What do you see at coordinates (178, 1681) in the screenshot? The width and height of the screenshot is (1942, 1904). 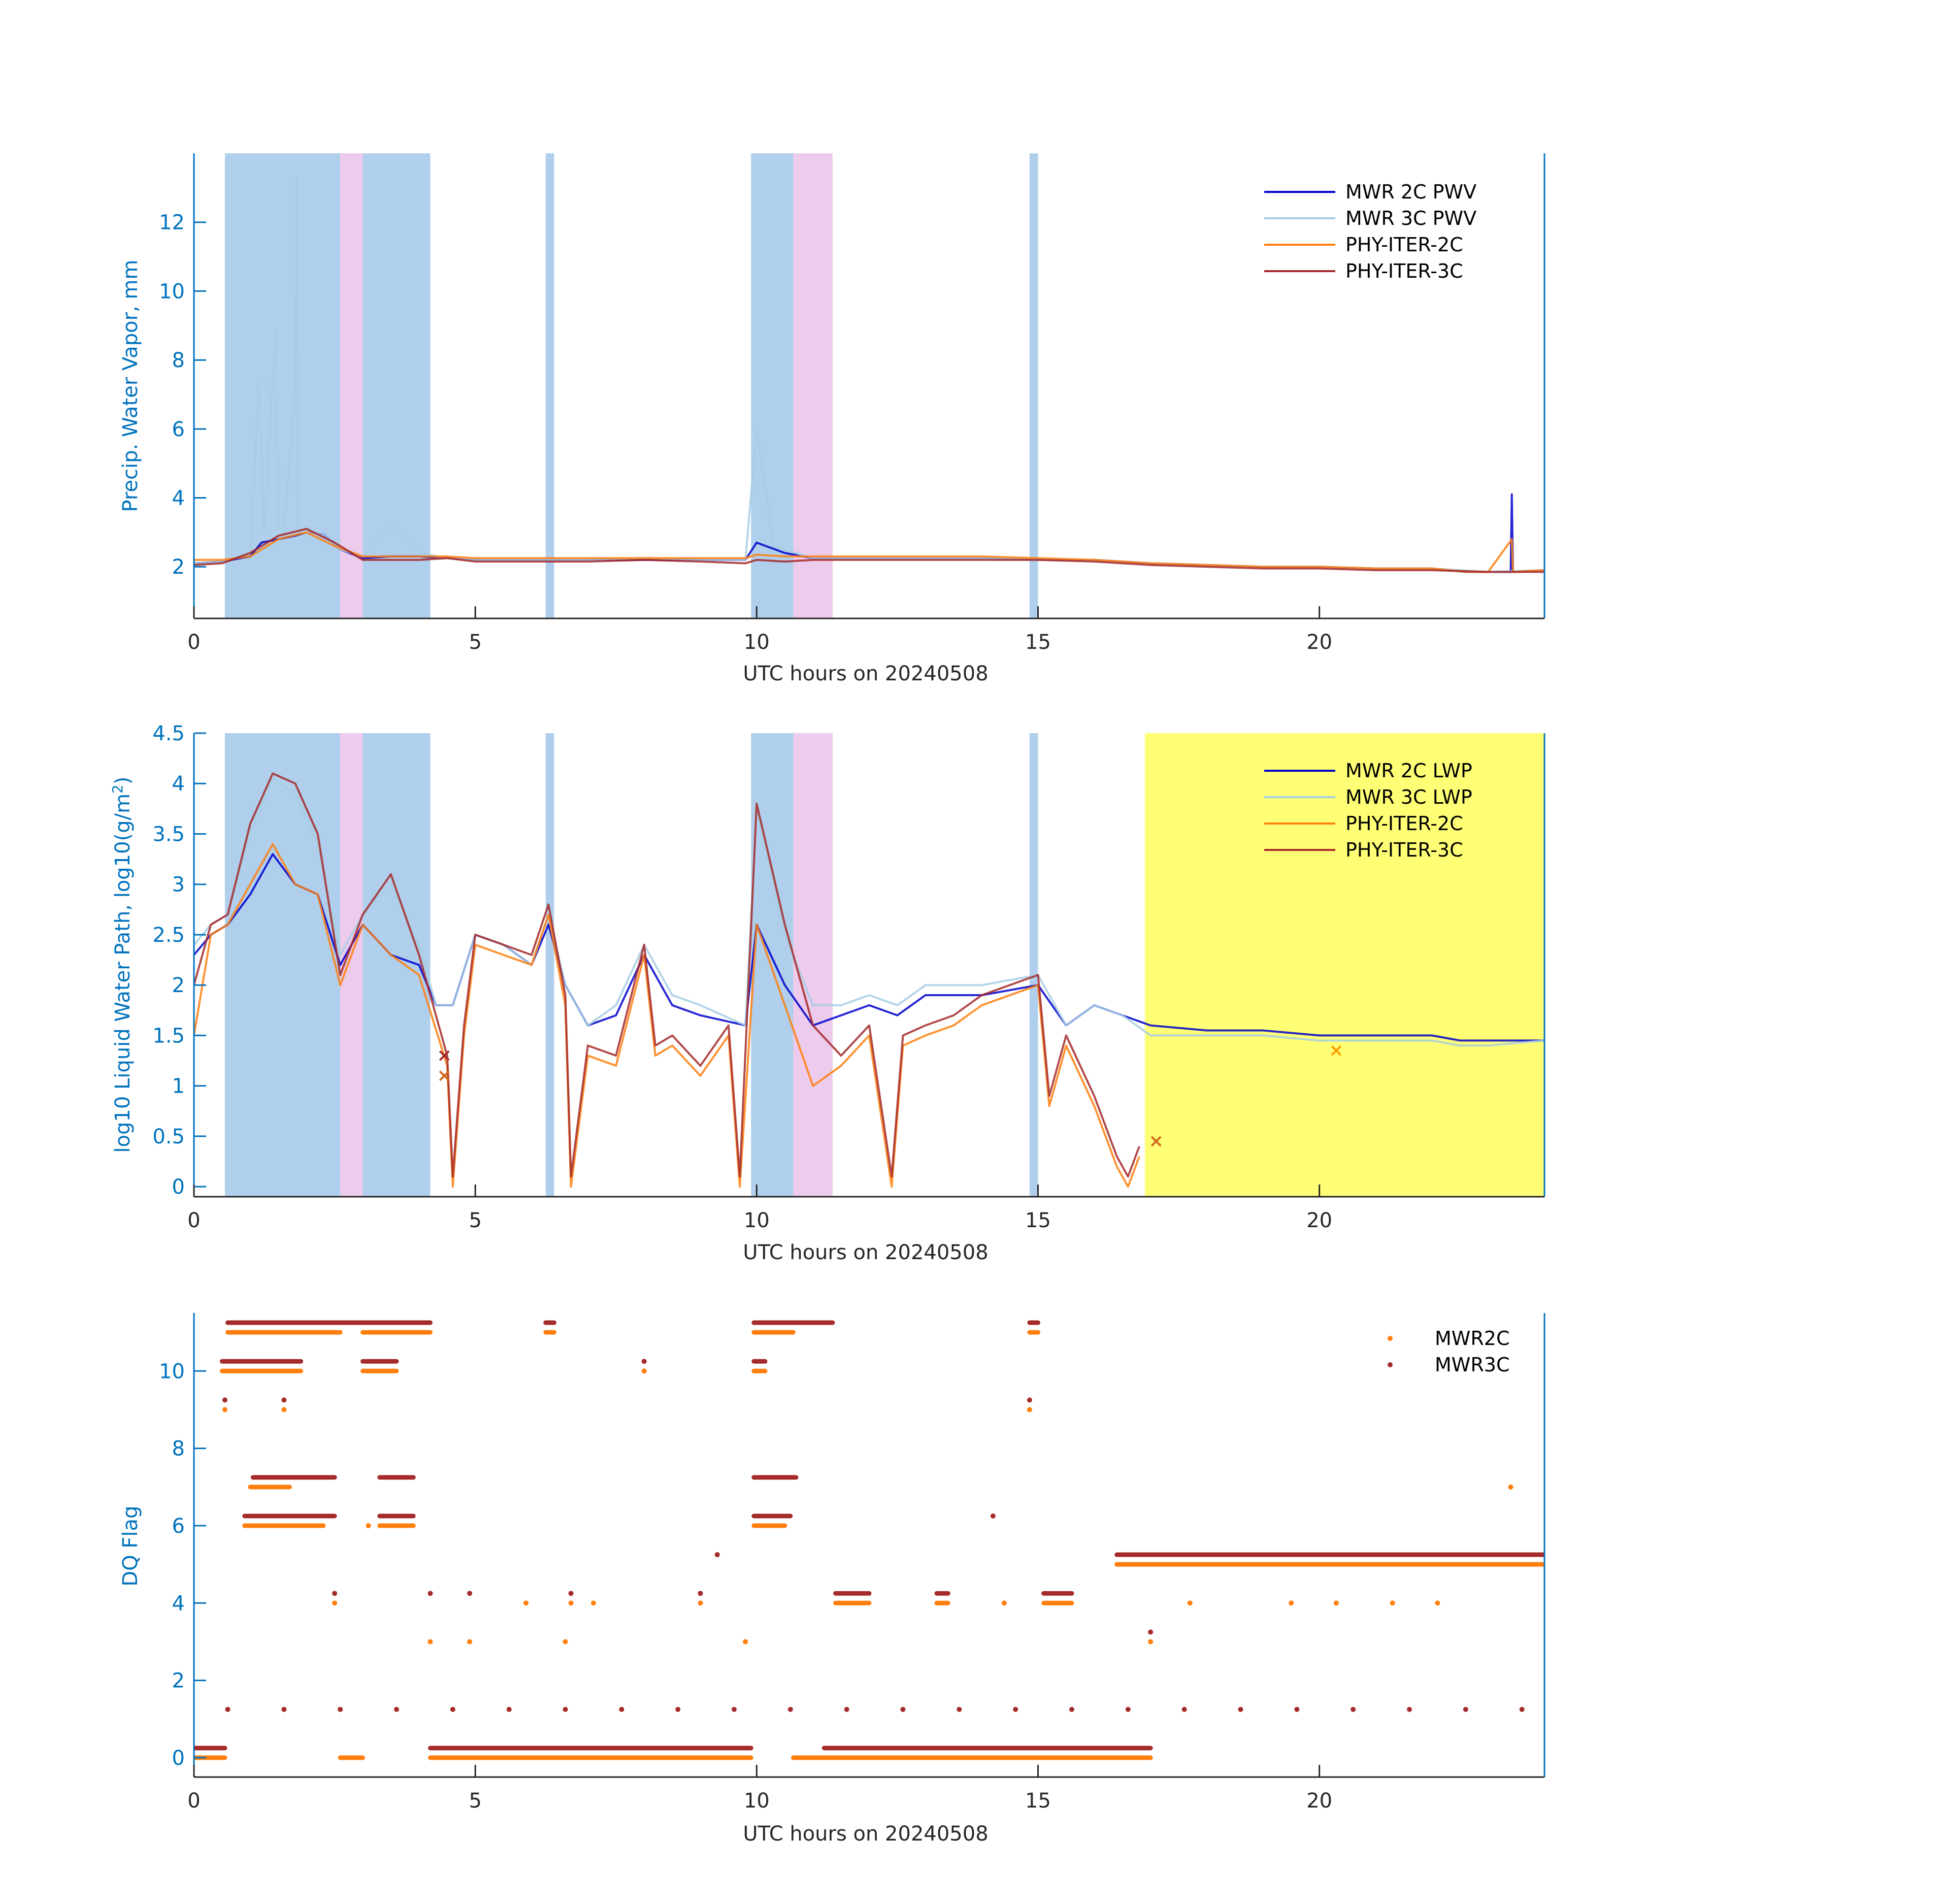 I see `dqflag-ytick-label-1: 2` at bounding box center [178, 1681].